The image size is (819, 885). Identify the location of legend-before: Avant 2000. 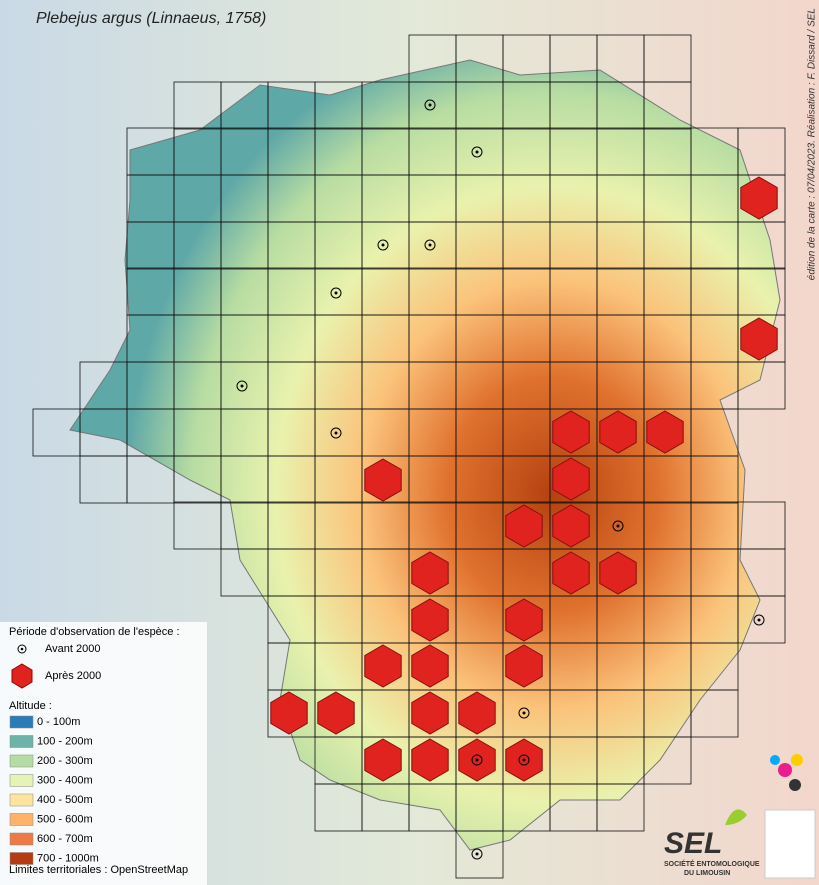
(72, 649).